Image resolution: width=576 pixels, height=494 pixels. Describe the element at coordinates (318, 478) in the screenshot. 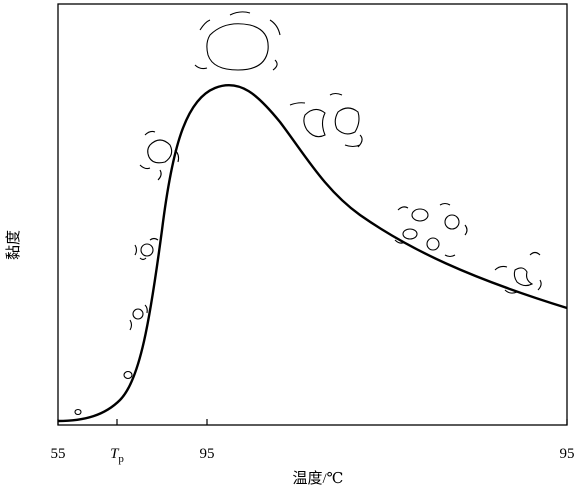

I see `x-axis-label: 温度/℃` at that location.